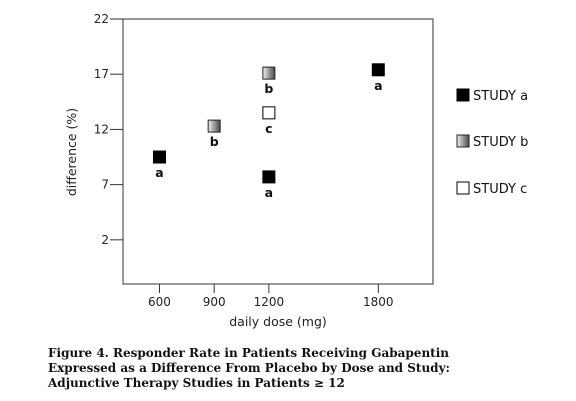 Image resolution: width=576 pixels, height=401 pixels. Describe the element at coordinates (101, 74) in the screenshot. I see `y-tick-label: 17` at that location.